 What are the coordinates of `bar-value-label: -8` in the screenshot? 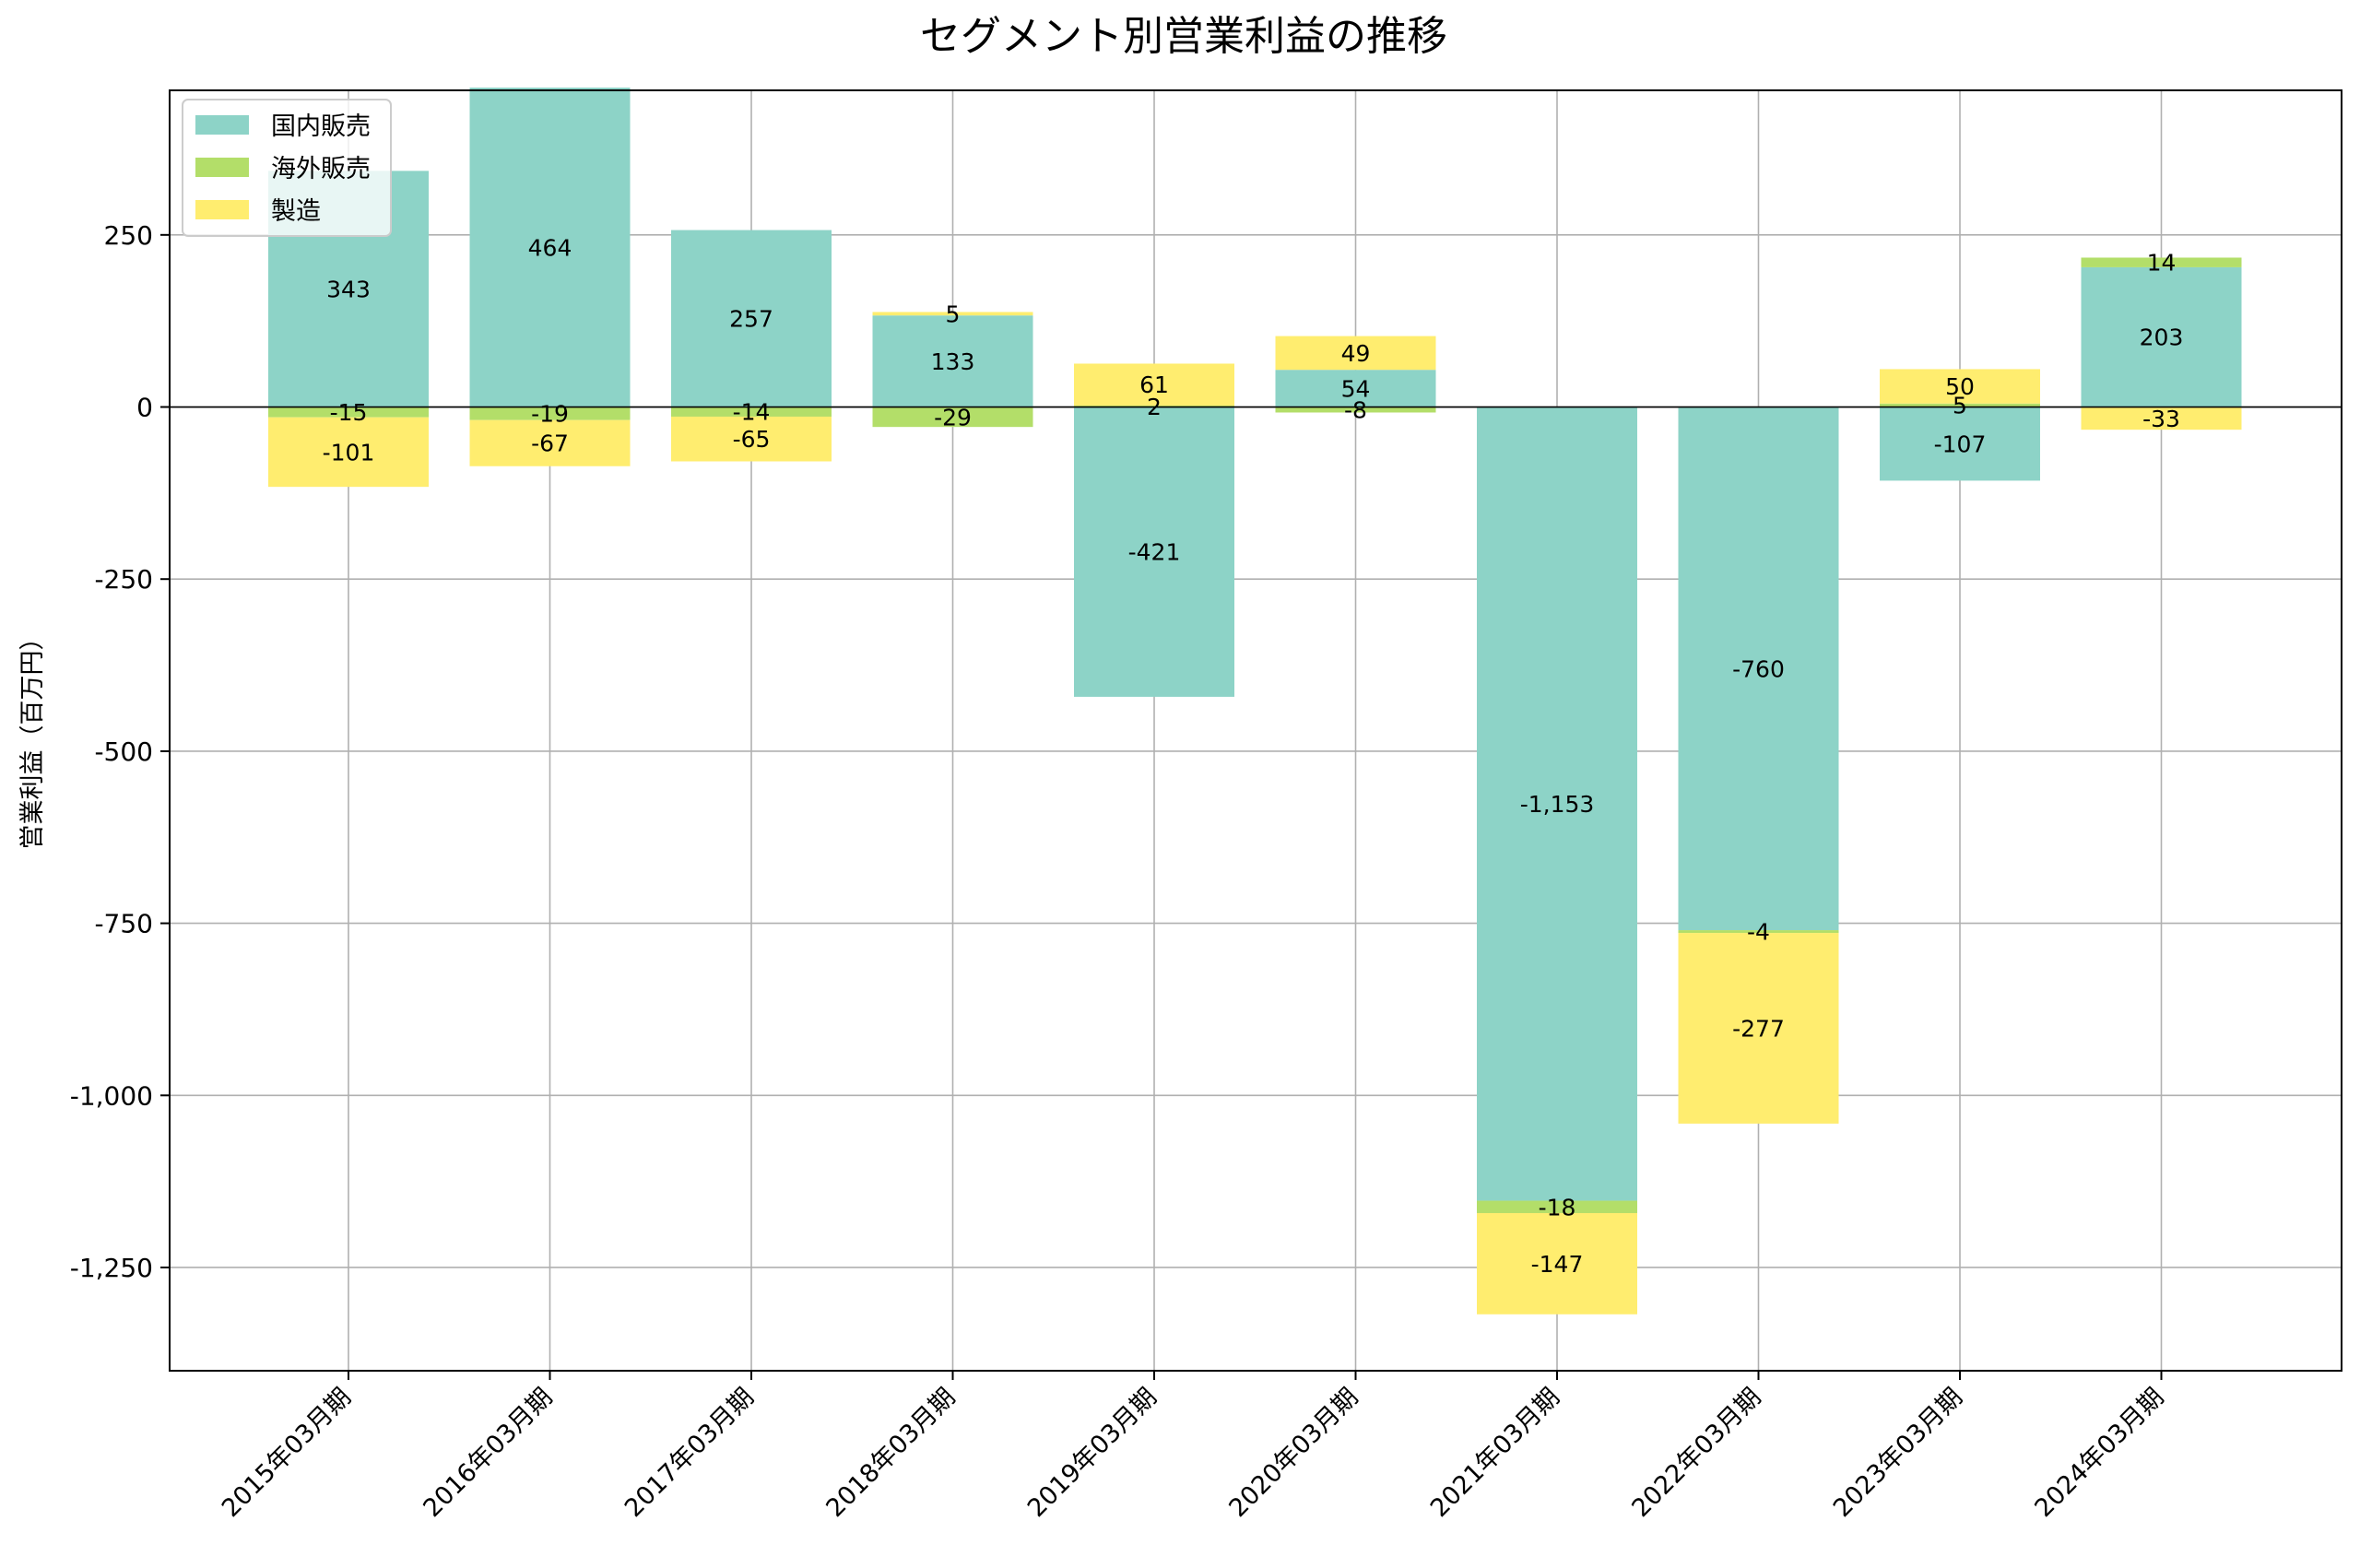 It's located at (1355, 410).